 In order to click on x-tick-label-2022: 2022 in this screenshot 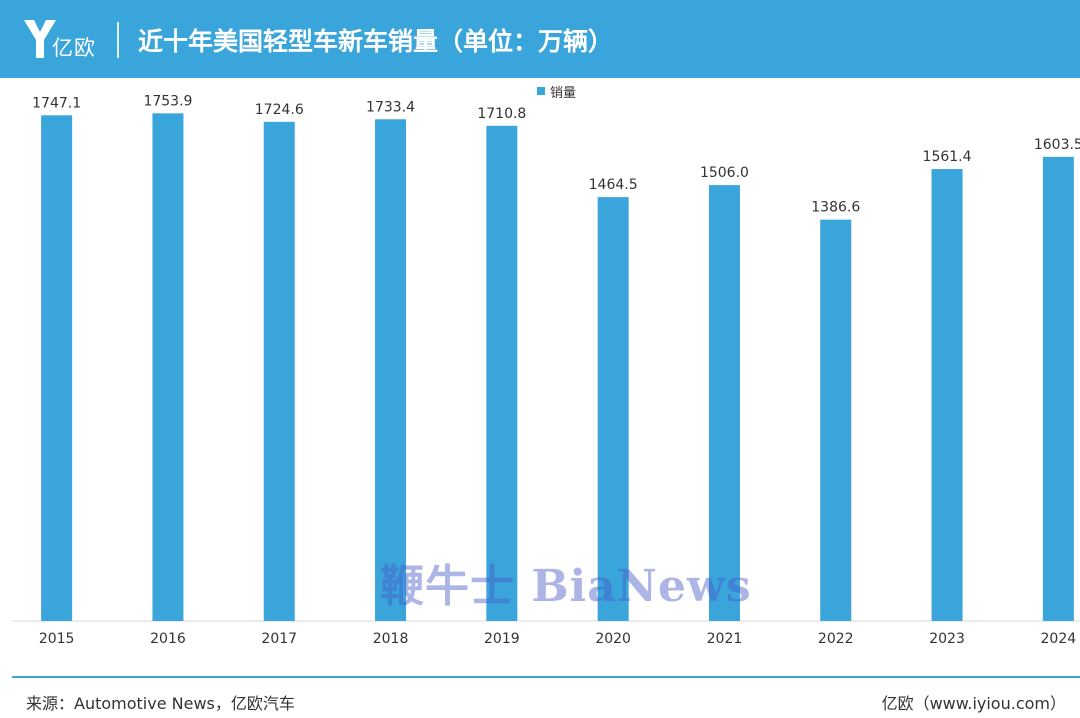, I will do `click(836, 639)`.